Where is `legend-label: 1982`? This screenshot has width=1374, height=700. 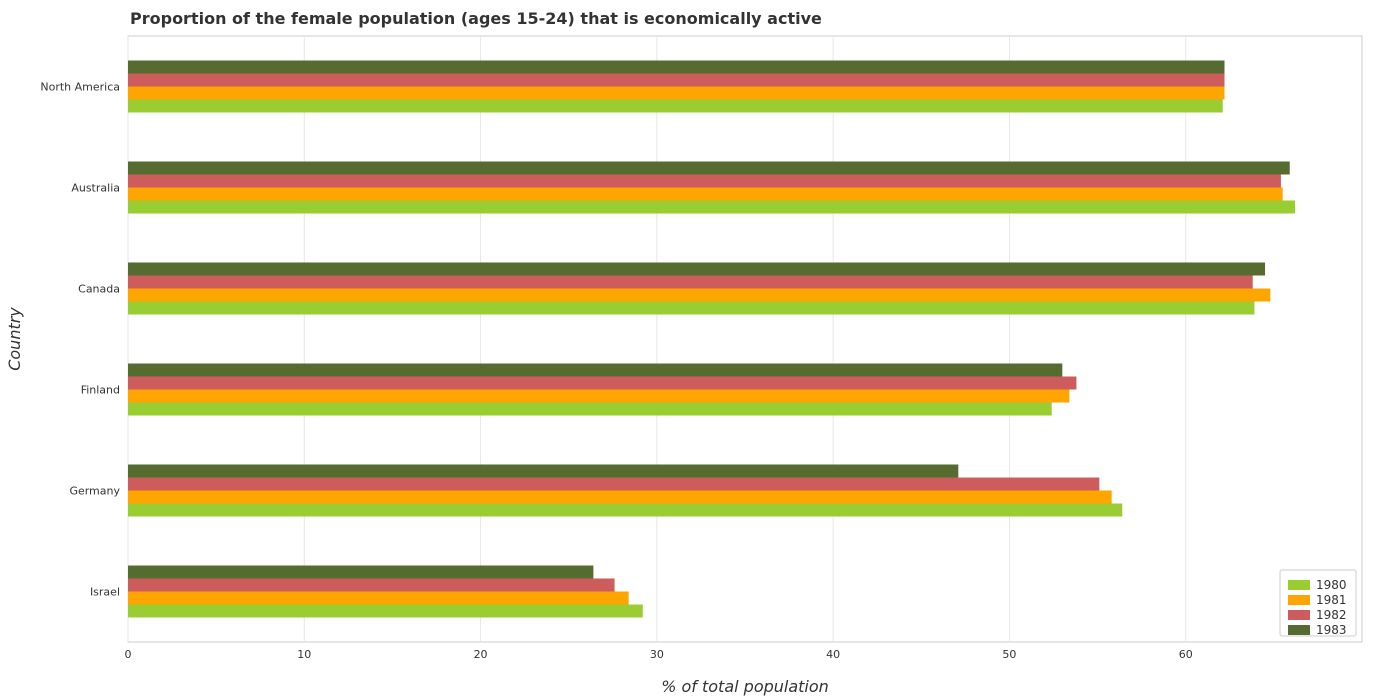 legend-label: 1982 is located at coordinates (1331, 615).